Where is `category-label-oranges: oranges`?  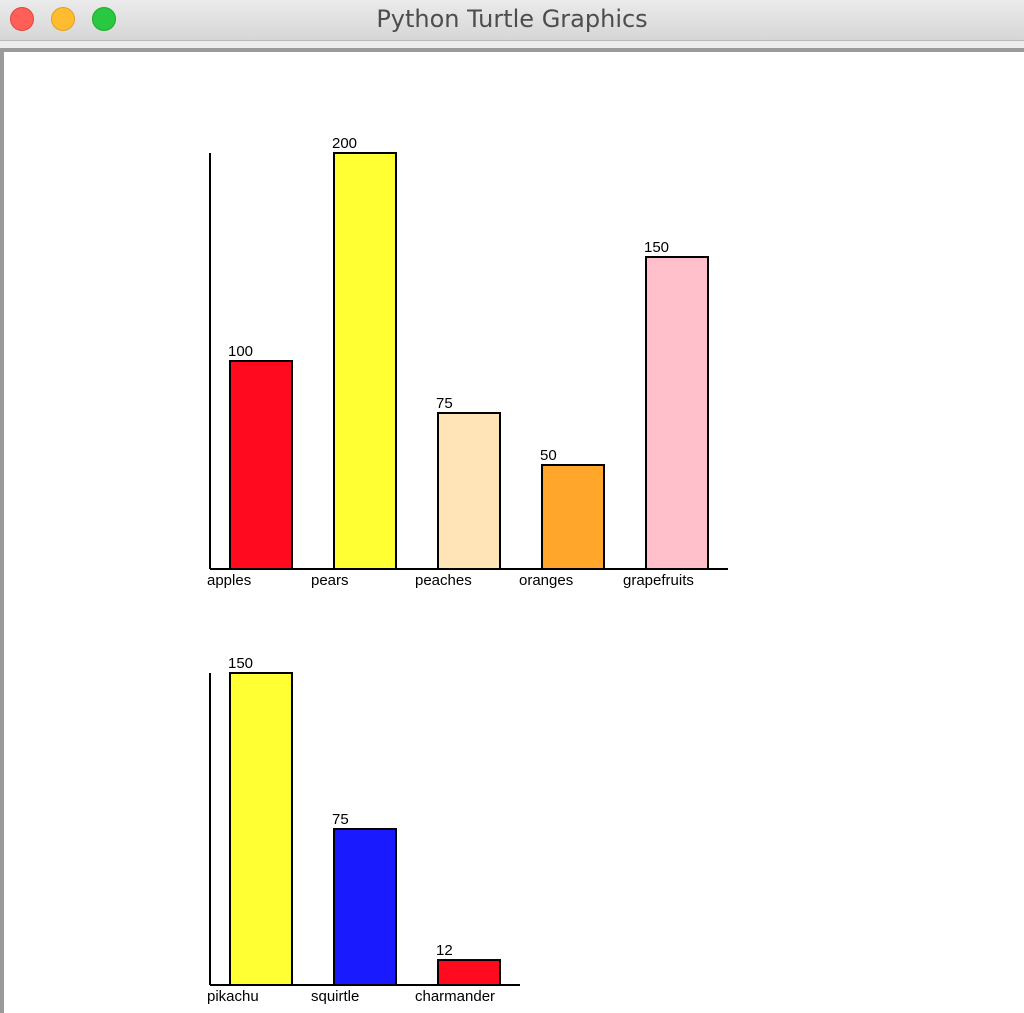
category-label-oranges: oranges is located at coordinates (546, 580).